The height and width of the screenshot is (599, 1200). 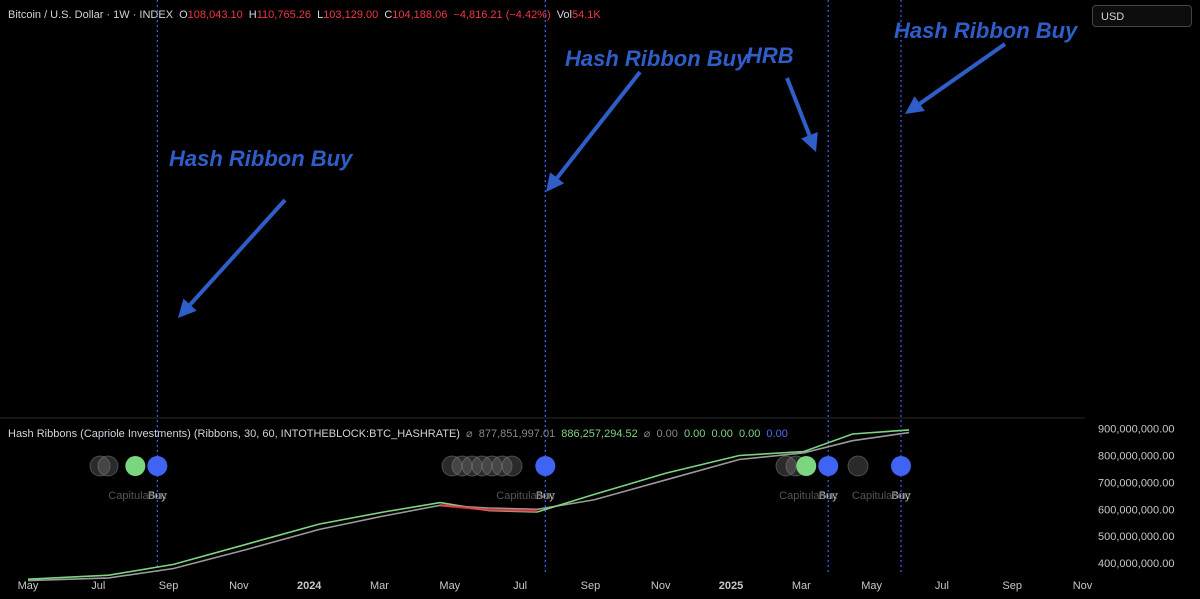 What do you see at coordinates (731, 586) in the screenshot?
I see `time-axis-label: 2025` at bounding box center [731, 586].